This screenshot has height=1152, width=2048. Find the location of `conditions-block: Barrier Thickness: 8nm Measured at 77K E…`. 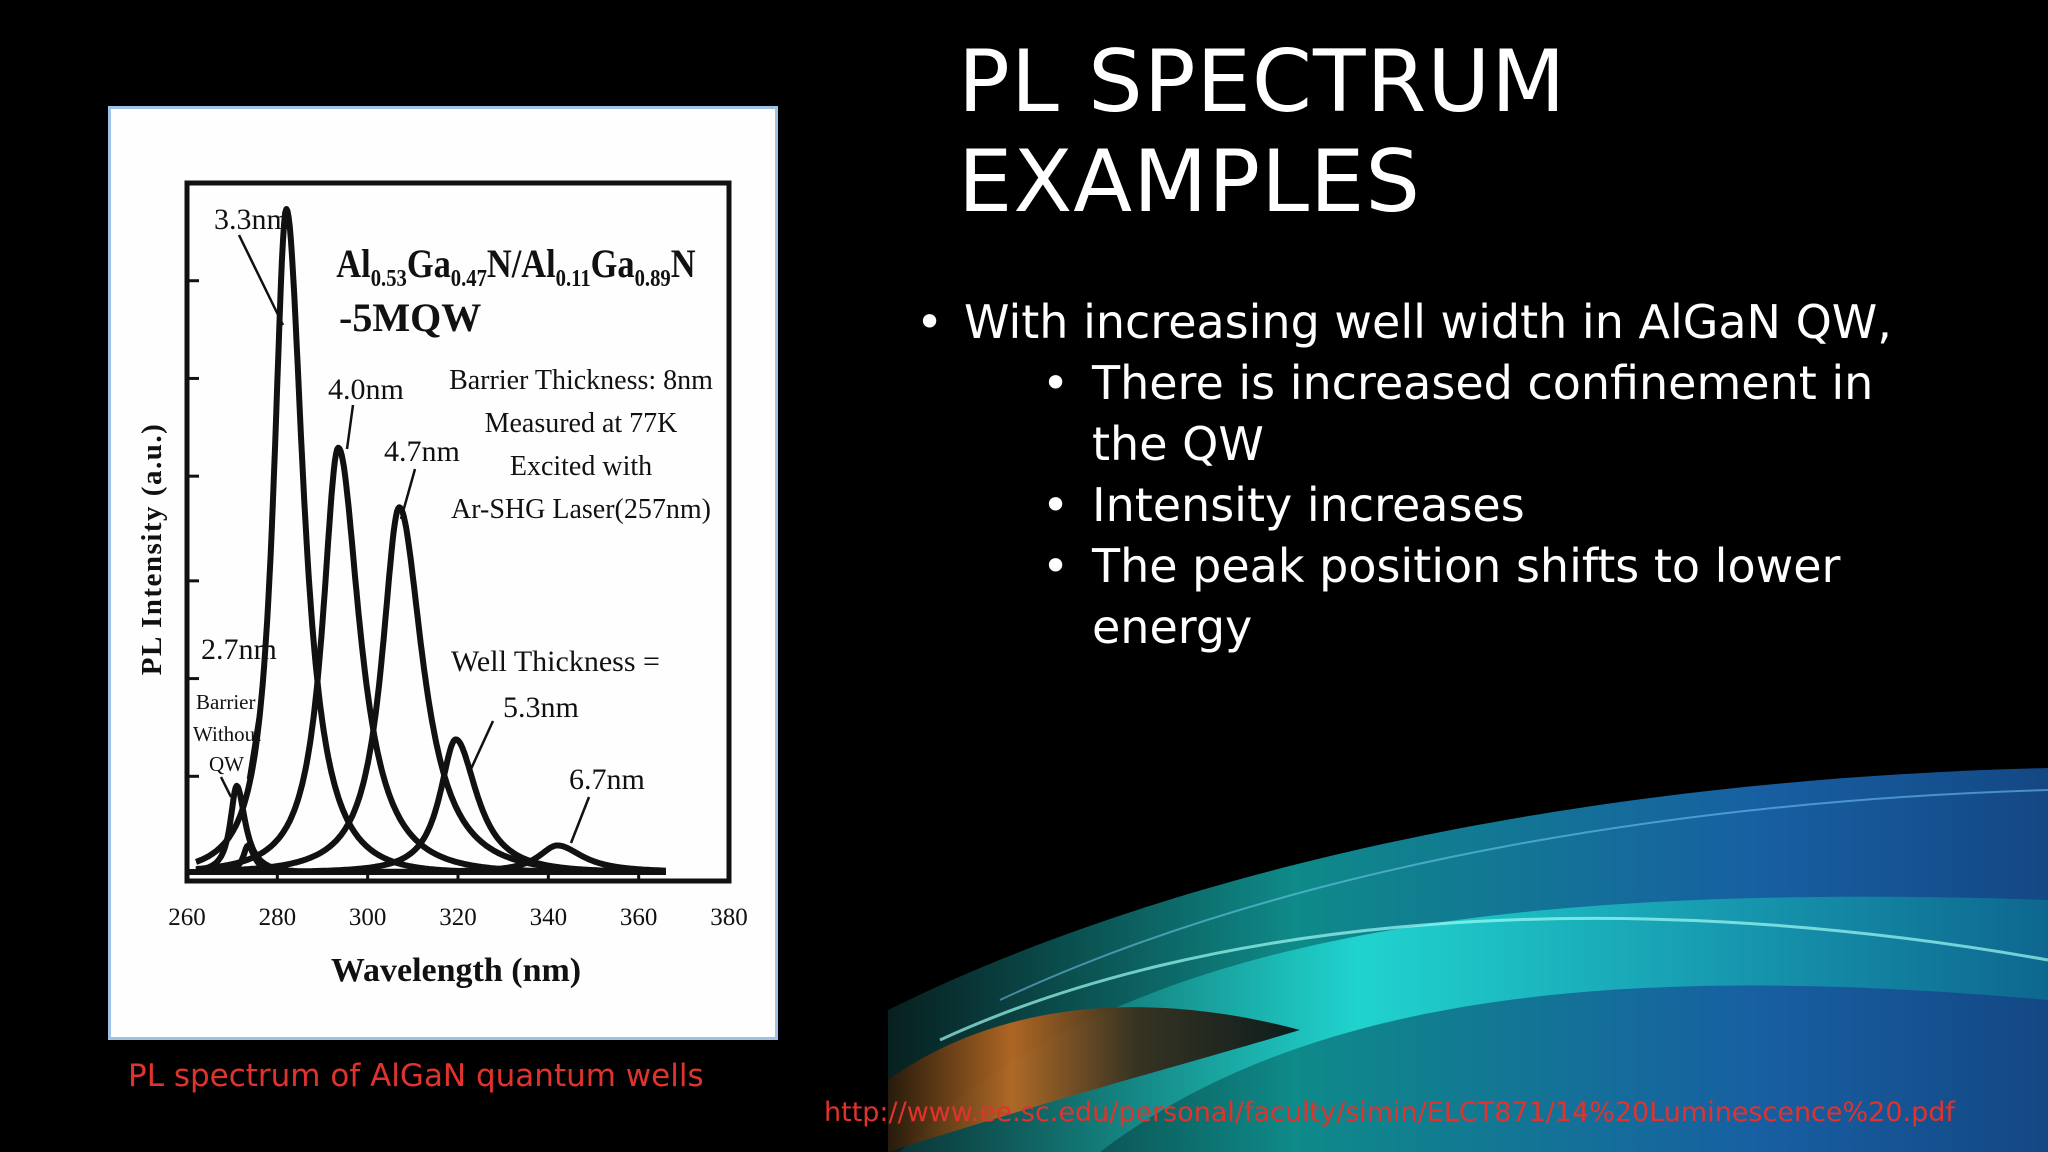

conditions-block: Barrier Thickness: 8nm Measured at 77K E… is located at coordinates (581, 445).